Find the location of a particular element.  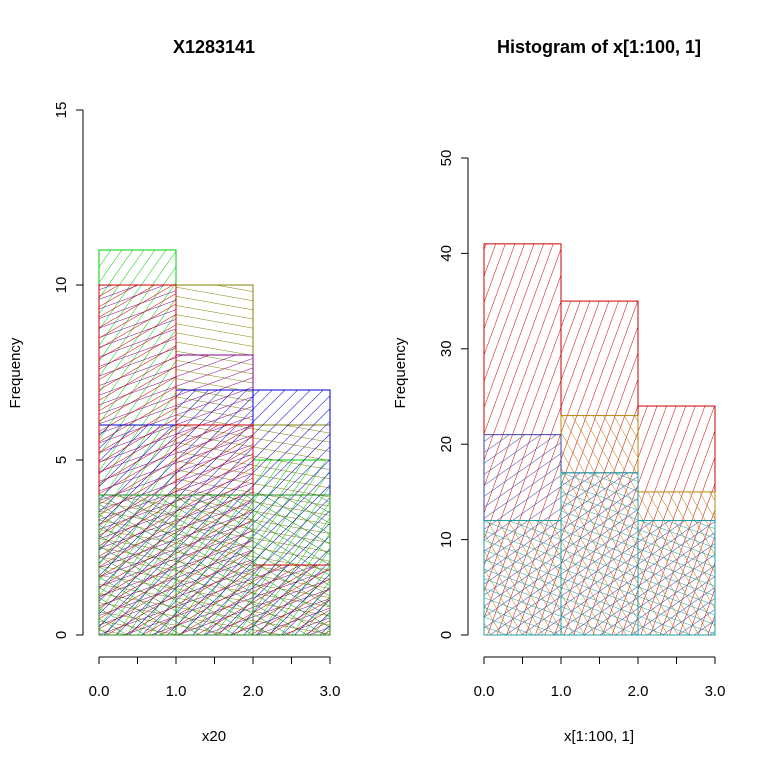

y-tick-label: 5 is located at coordinates (61, 460).